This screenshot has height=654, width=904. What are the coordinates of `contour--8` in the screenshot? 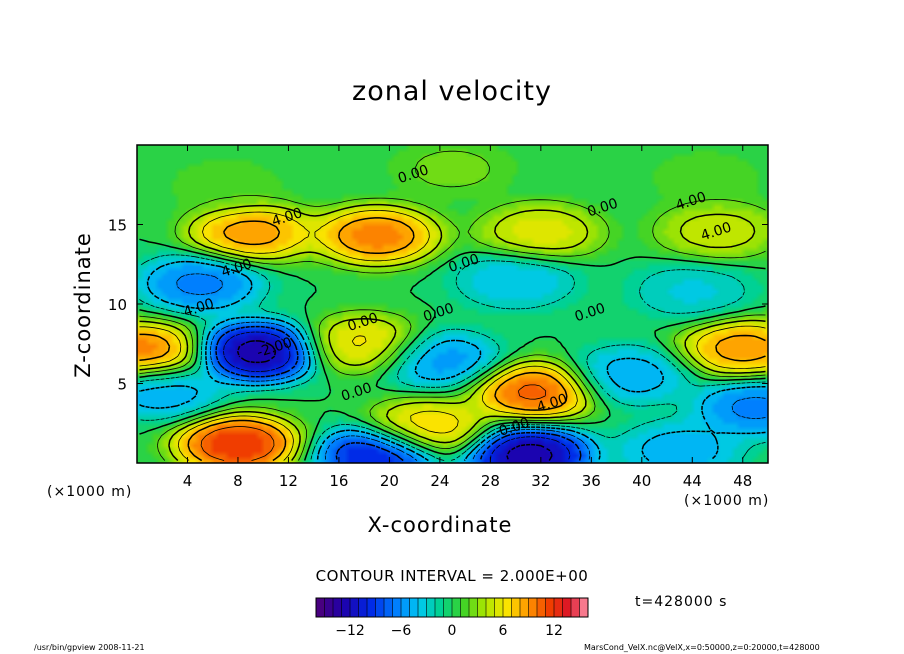 It's located at (398, 393).